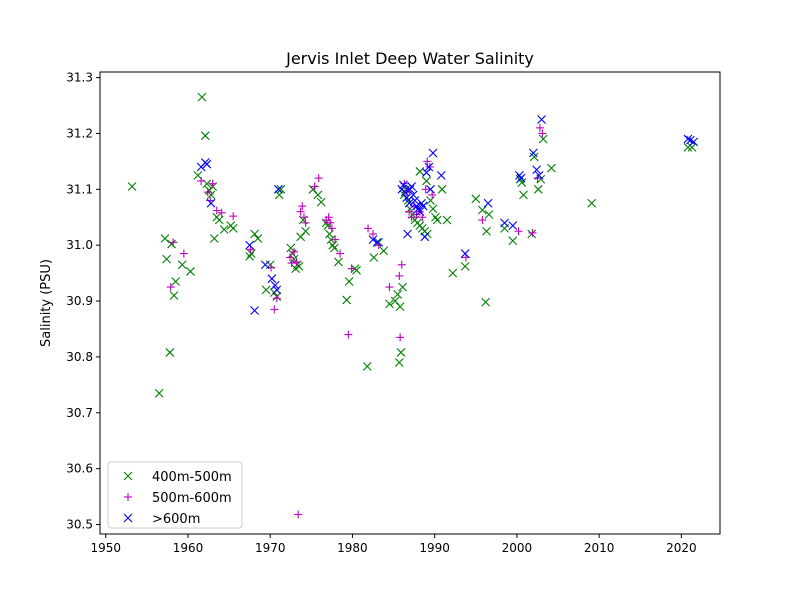 This screenshot has width=800, height=600. What do you see at coordinates (517, 548) in the screenshot?
I see `x-tick-label: 2000` at bounding box center [517, 548].